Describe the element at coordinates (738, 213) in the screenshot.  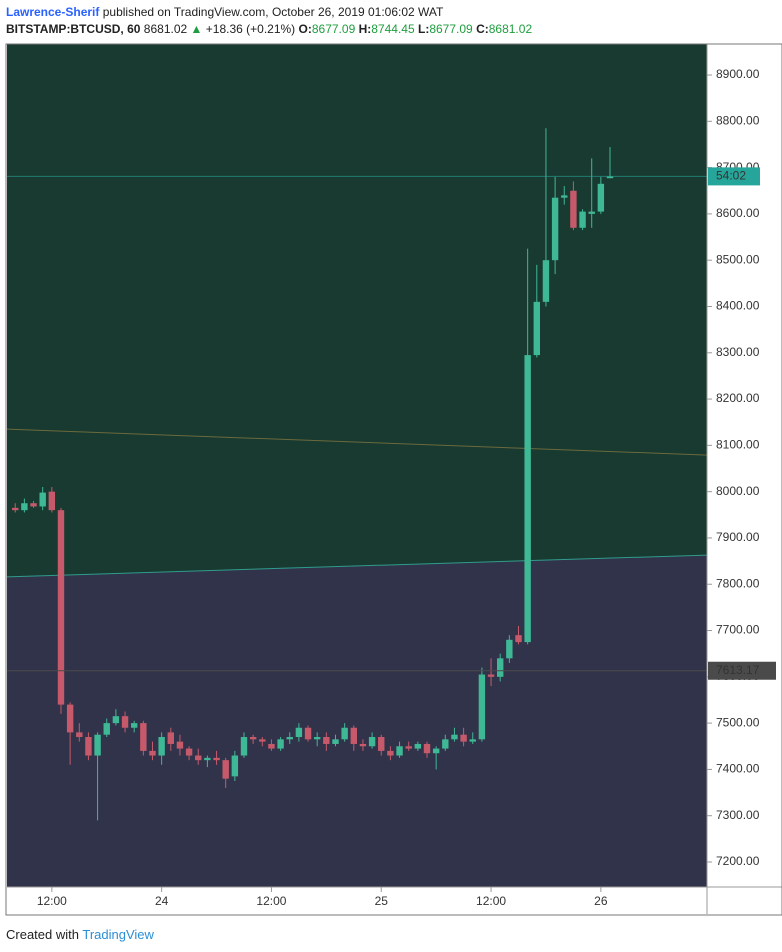
I see `y-tick-label: 8600.00` at that location.